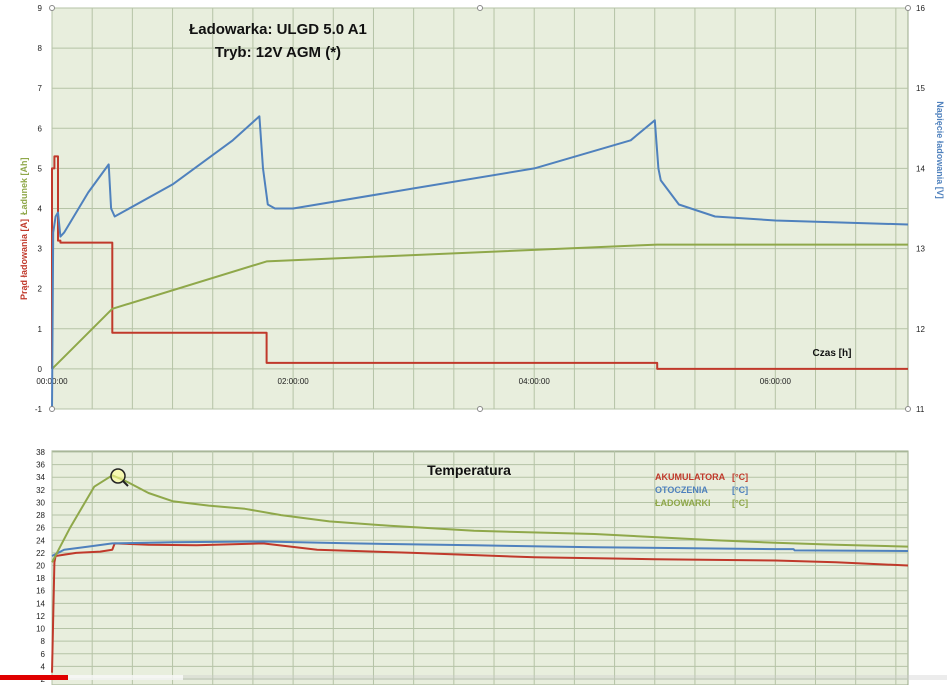 This screenshot has height=690, width=947. I want to click on temperature-y-tick-label: 8, so click(43, 641).